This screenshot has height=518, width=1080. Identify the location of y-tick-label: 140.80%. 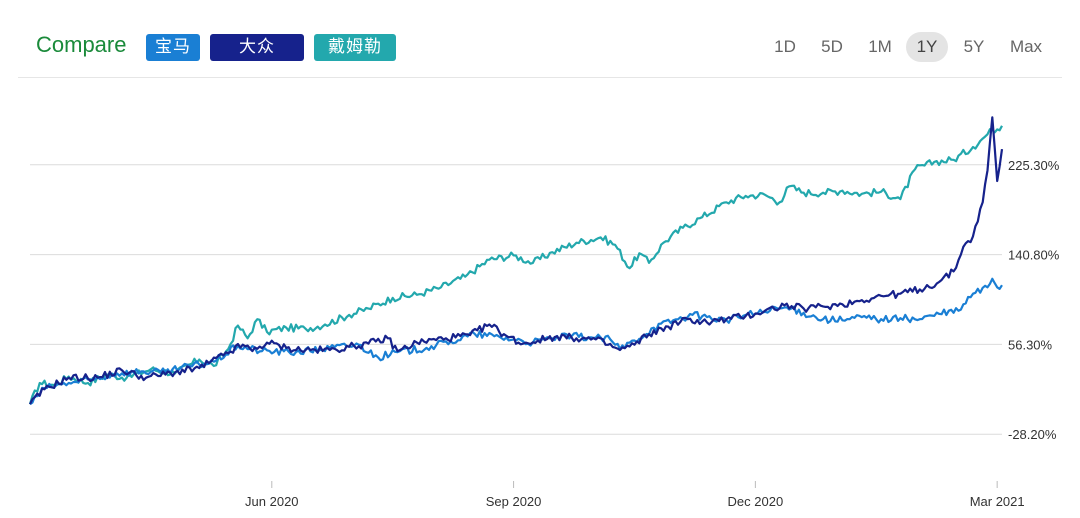
(1034, 255).